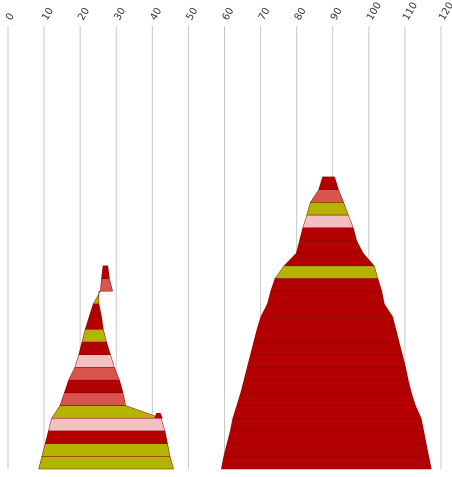 The width and height of the screenshot is (452, 477). What do you see at coordinates (410, 11) in the screenshot?
I see `tick-label-110: 110` at bounding box center [410, 11].